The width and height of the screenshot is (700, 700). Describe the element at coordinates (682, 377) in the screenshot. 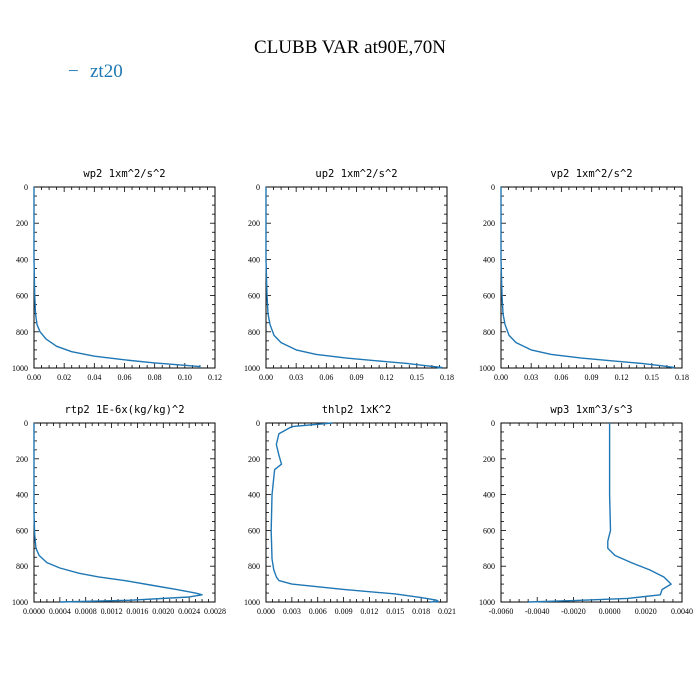

I see `x-tick-label: 0.18` at that location.